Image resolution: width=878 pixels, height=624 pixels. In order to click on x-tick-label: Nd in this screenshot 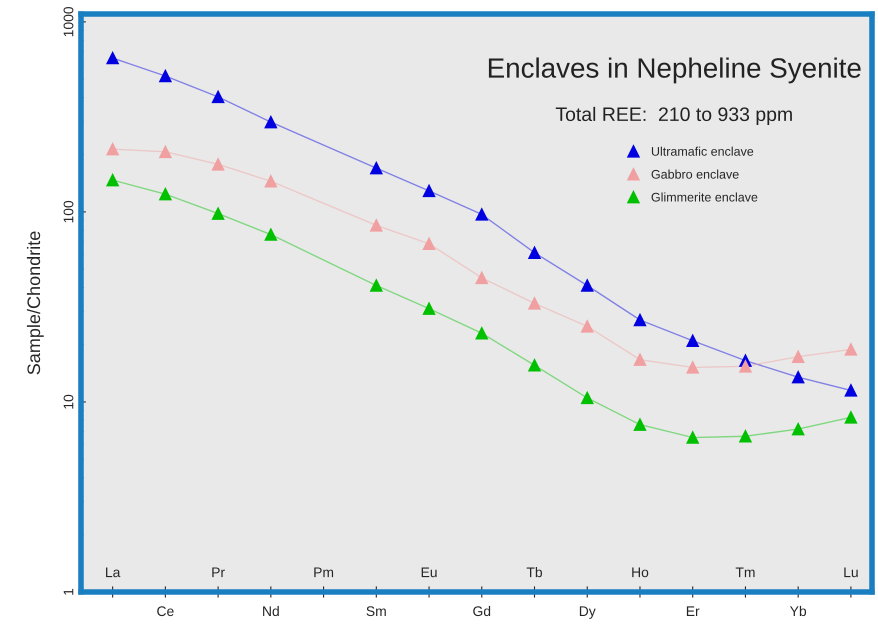, I will do `click(271, 611)`.